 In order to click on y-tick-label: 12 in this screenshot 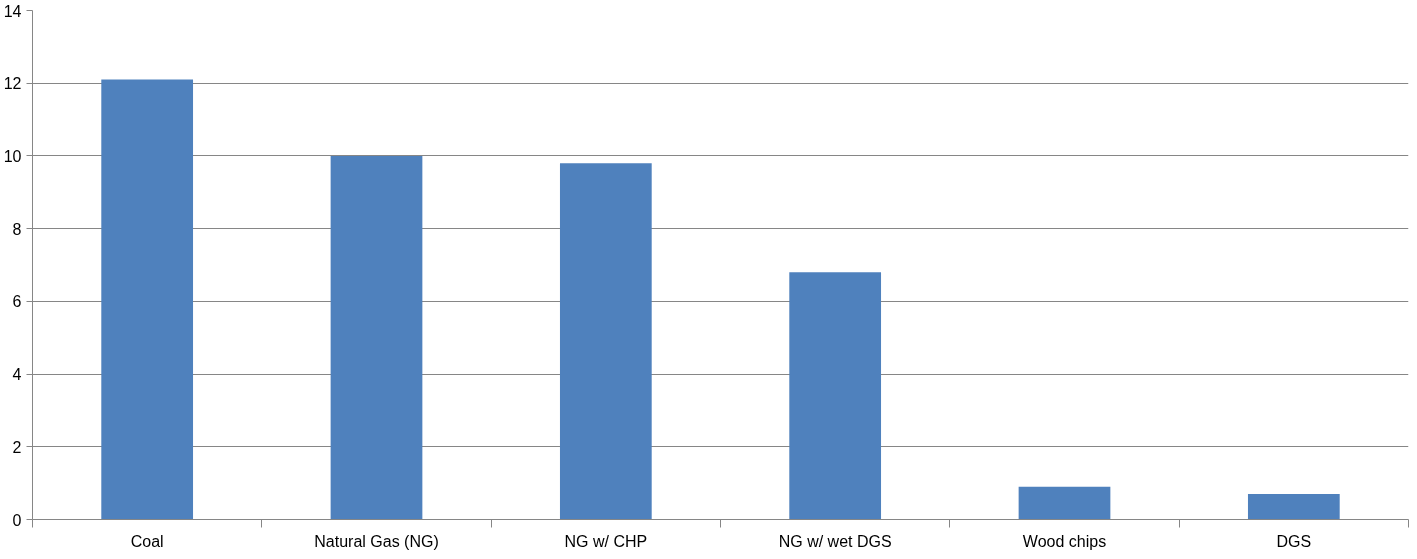, I will do `click(12, 84)`.